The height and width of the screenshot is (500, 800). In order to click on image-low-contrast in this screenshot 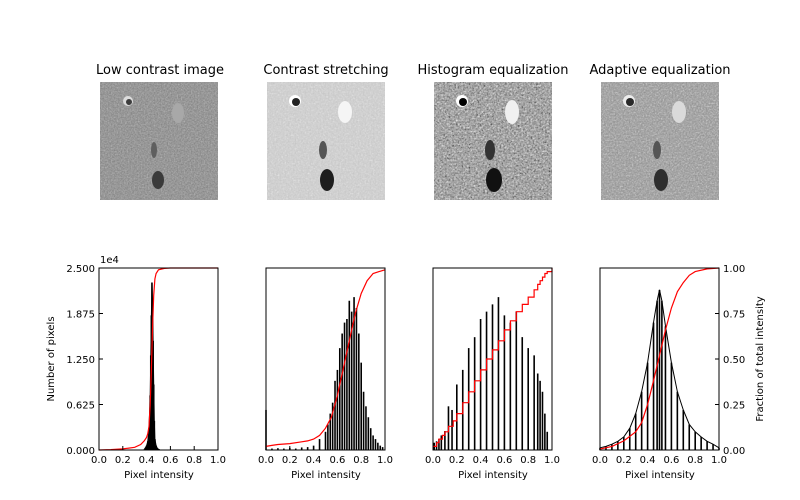, I will do `click(159, 141)`.